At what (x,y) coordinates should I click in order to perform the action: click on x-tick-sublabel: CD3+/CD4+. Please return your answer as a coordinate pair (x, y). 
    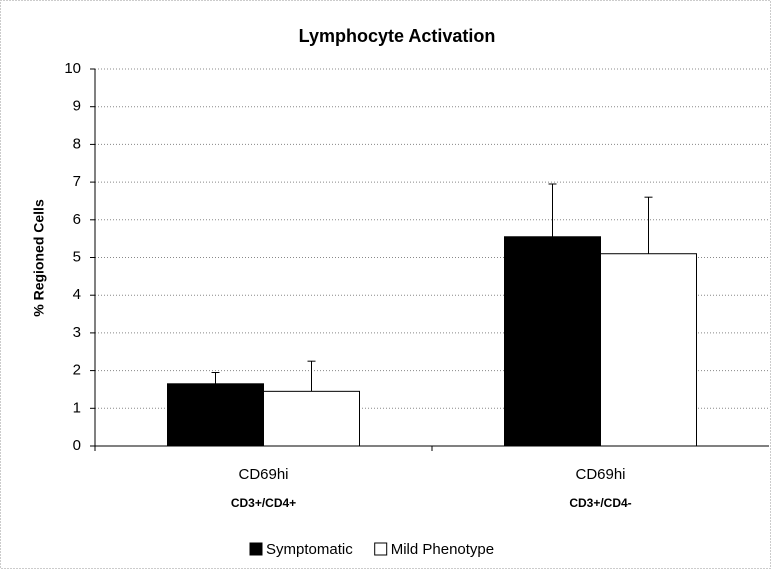
    Looking at the image, I should click on (263, 503).